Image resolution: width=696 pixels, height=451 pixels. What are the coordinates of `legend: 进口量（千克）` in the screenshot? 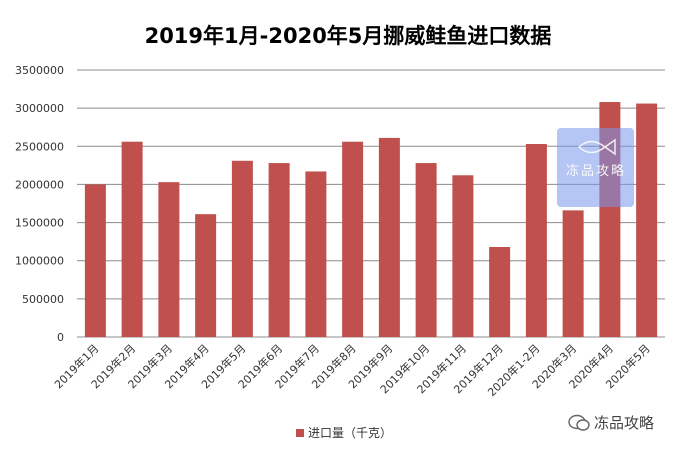 It's located at (344, 432).